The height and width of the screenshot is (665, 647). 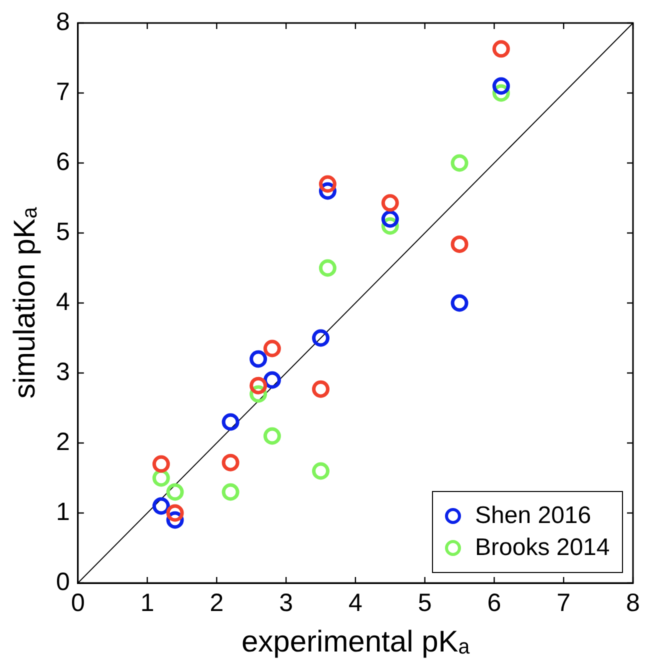 I want to click on x-tick-label: 7, so click(x=563, y=602).